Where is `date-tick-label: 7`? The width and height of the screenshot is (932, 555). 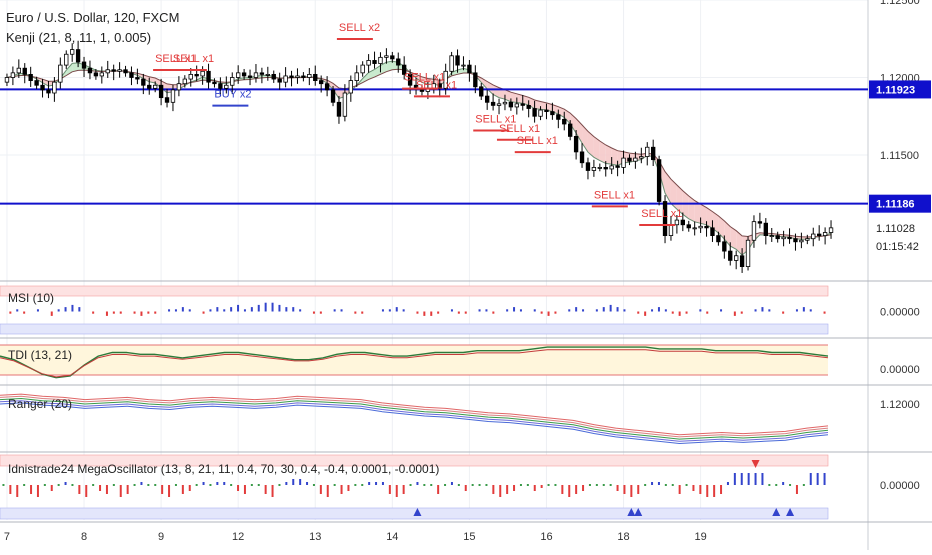
date-tick-label: 7 is located at coordinates (7, 537).